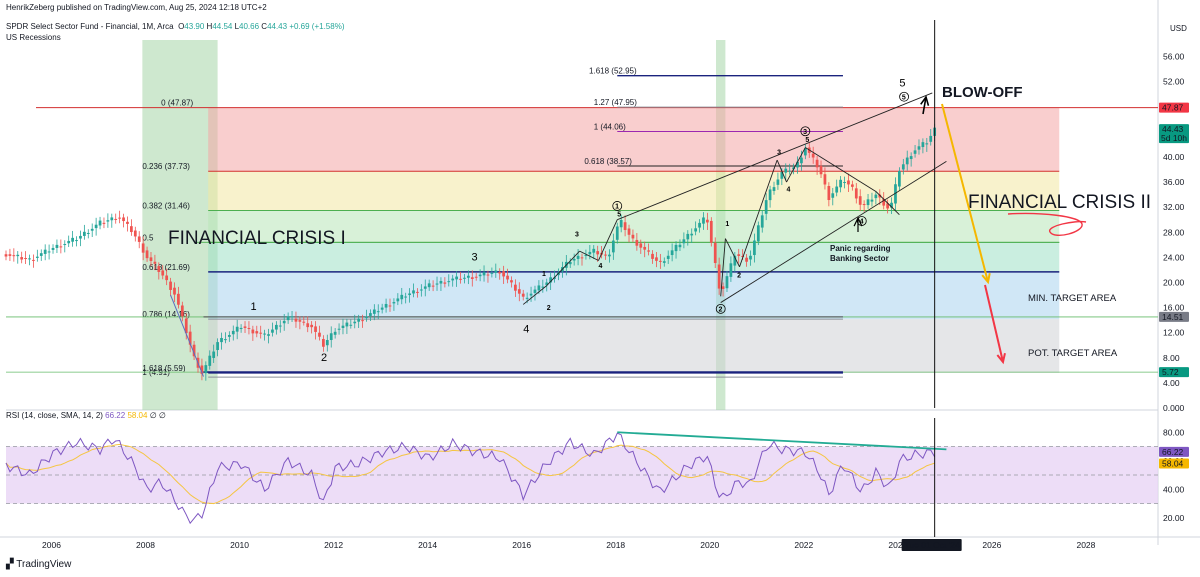 This screenshot has height=577, width=1200. I want to click on y-tick-5: 36.00, so click(1174, 182).